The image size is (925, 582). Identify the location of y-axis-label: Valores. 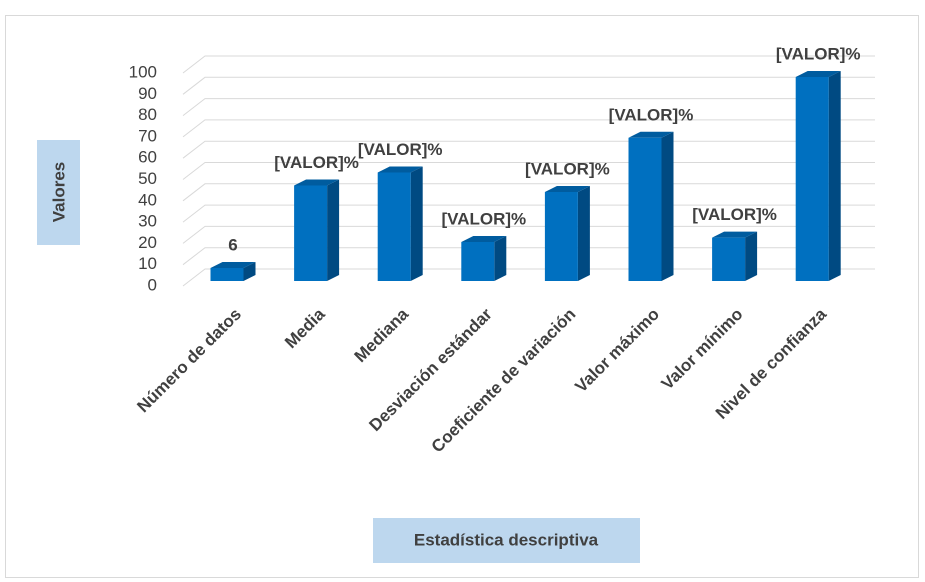
(58, 192).